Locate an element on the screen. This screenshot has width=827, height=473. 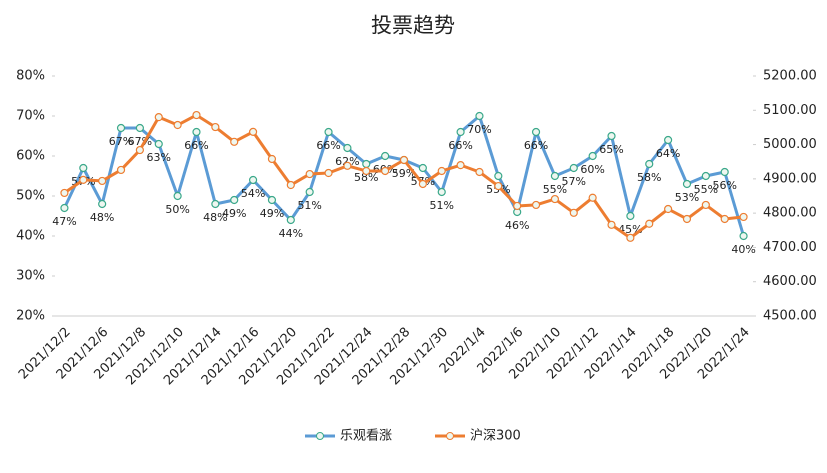
y2-tick-label: 4700.00 is located at coordinates (790, 247).